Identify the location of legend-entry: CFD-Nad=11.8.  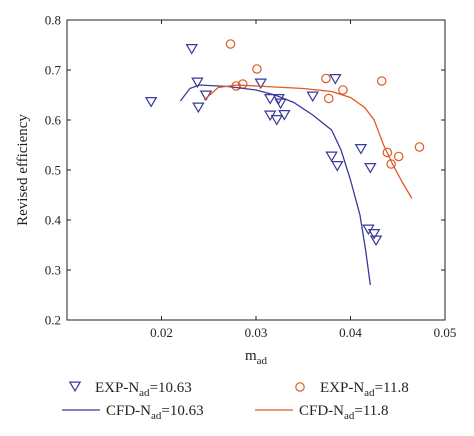
(322, 412).